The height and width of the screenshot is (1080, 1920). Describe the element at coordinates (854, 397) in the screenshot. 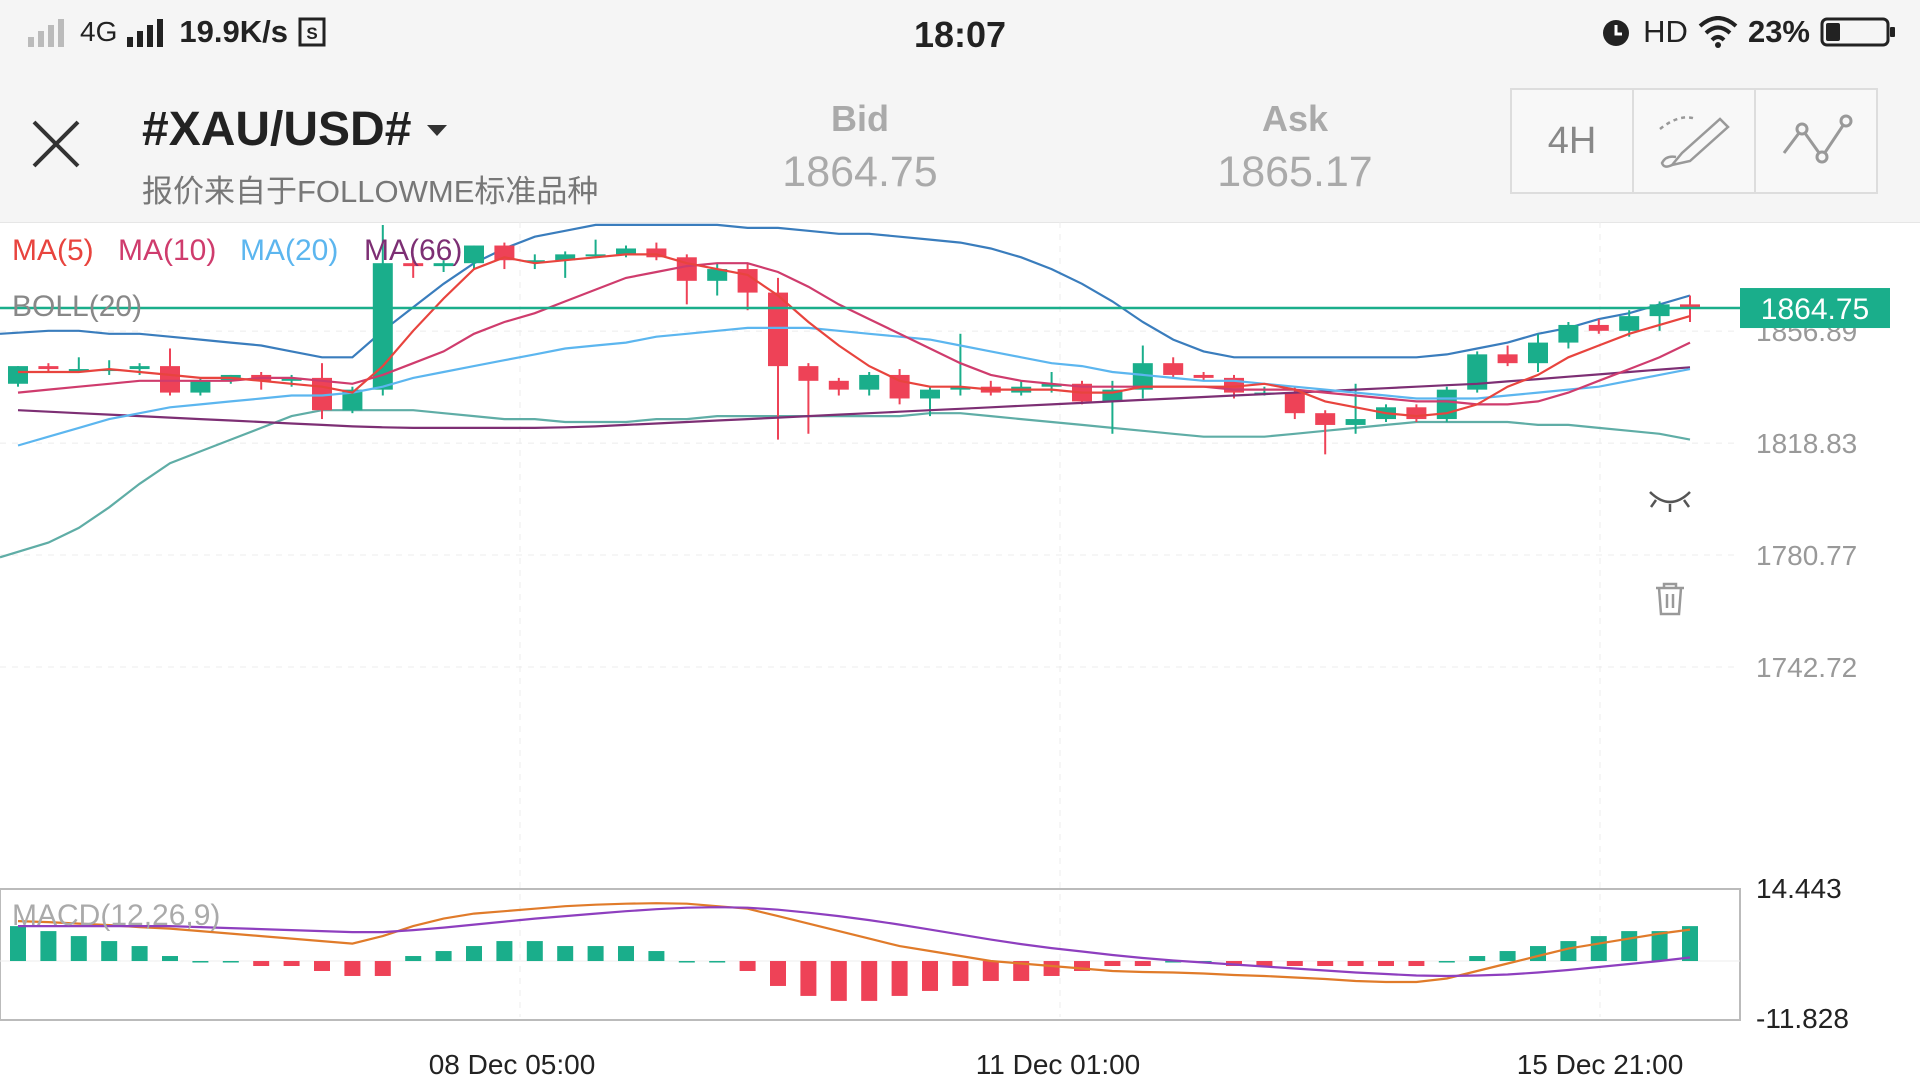

I see `ma66-line` at that location.